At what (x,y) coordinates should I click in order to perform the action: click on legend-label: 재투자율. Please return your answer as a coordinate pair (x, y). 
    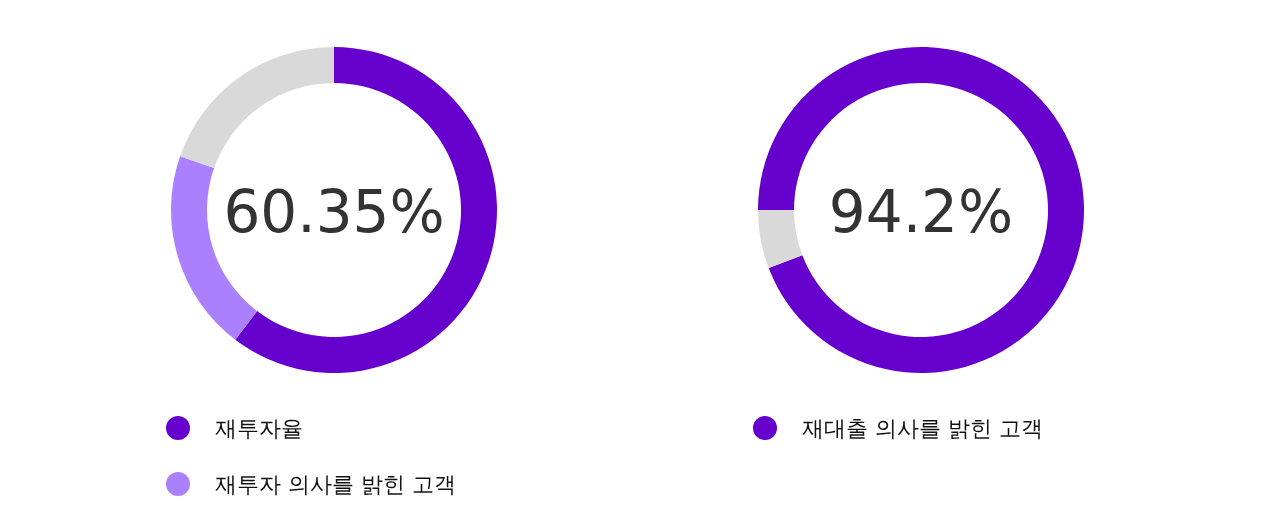
    Looking at the image, I should click on (259, 428).